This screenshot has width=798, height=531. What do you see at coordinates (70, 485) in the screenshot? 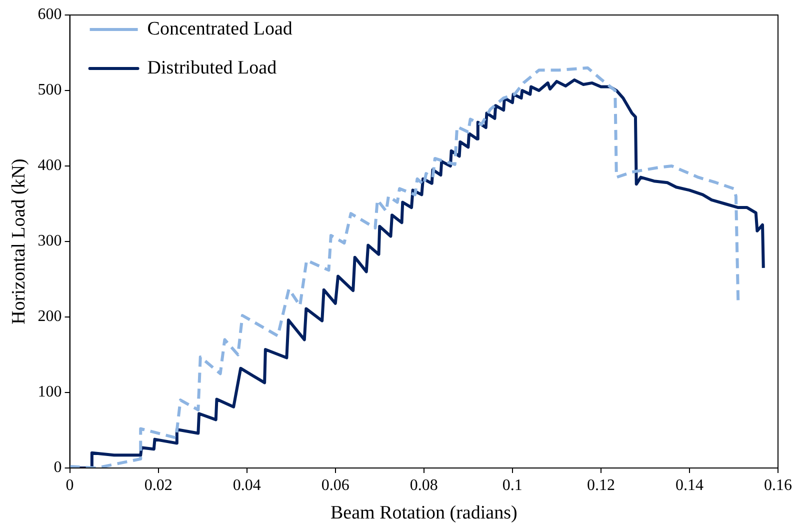
I see `x-tick-label: 0` at bounding box center [70, 485].